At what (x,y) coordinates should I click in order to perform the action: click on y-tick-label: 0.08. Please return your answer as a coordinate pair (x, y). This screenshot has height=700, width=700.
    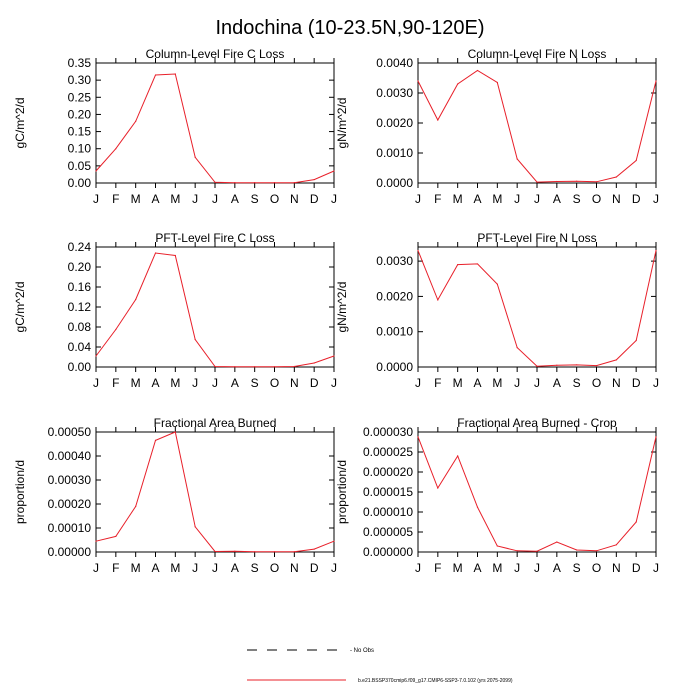
    Looking at the image, I should click on (80, 327).